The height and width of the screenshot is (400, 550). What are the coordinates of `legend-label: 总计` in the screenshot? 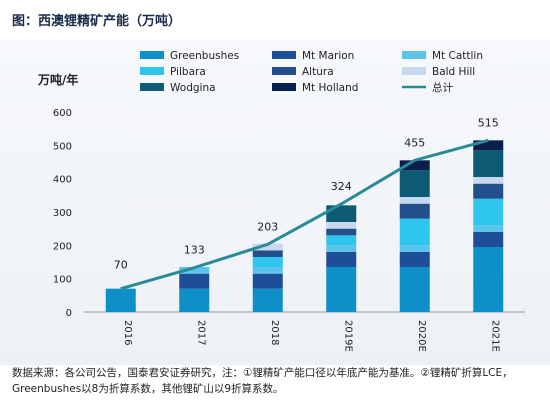 It's located at (442, 87).